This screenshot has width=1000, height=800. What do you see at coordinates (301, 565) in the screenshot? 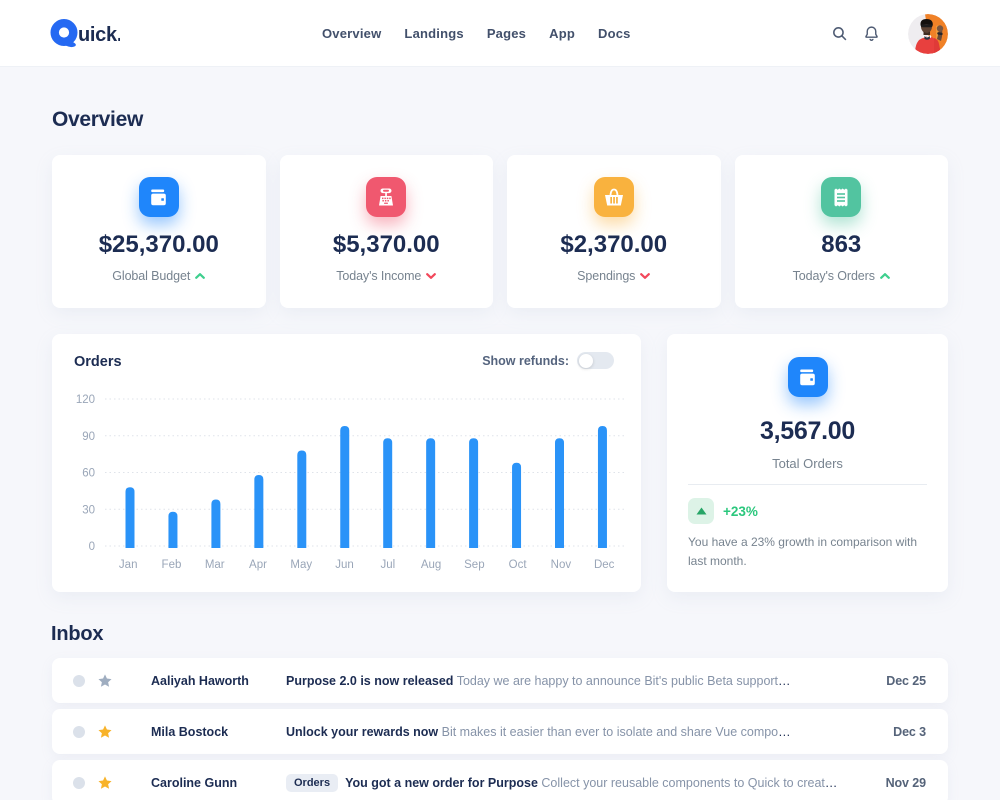
I see `svg-text: May` at bounding box center [301, 565].